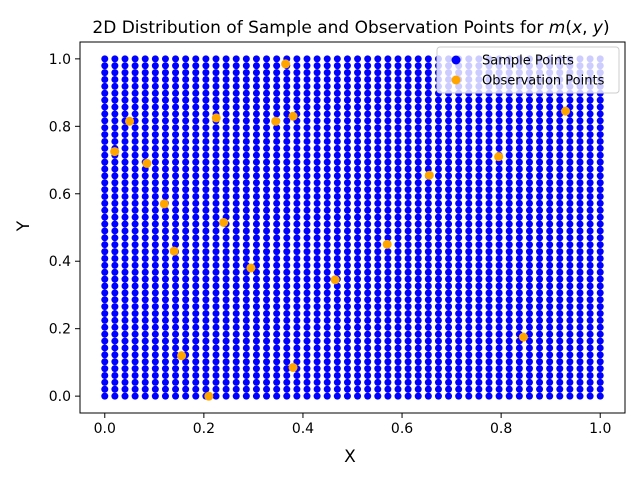 Image resolution: width=640 pixels, height=484 pixels. I want to click on x-axis-label: X, so click(350, 457).